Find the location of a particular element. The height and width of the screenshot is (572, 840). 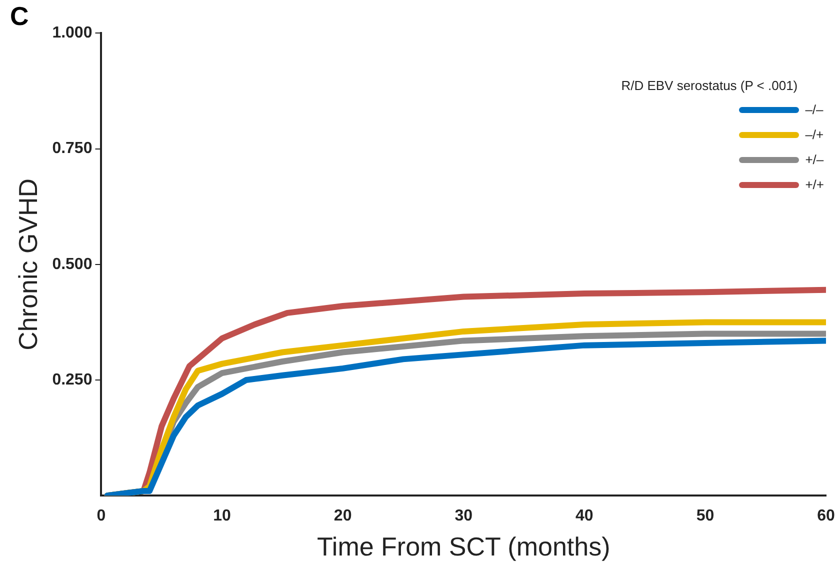

x-tick-label: 40 is located at coordinates (585, 516).